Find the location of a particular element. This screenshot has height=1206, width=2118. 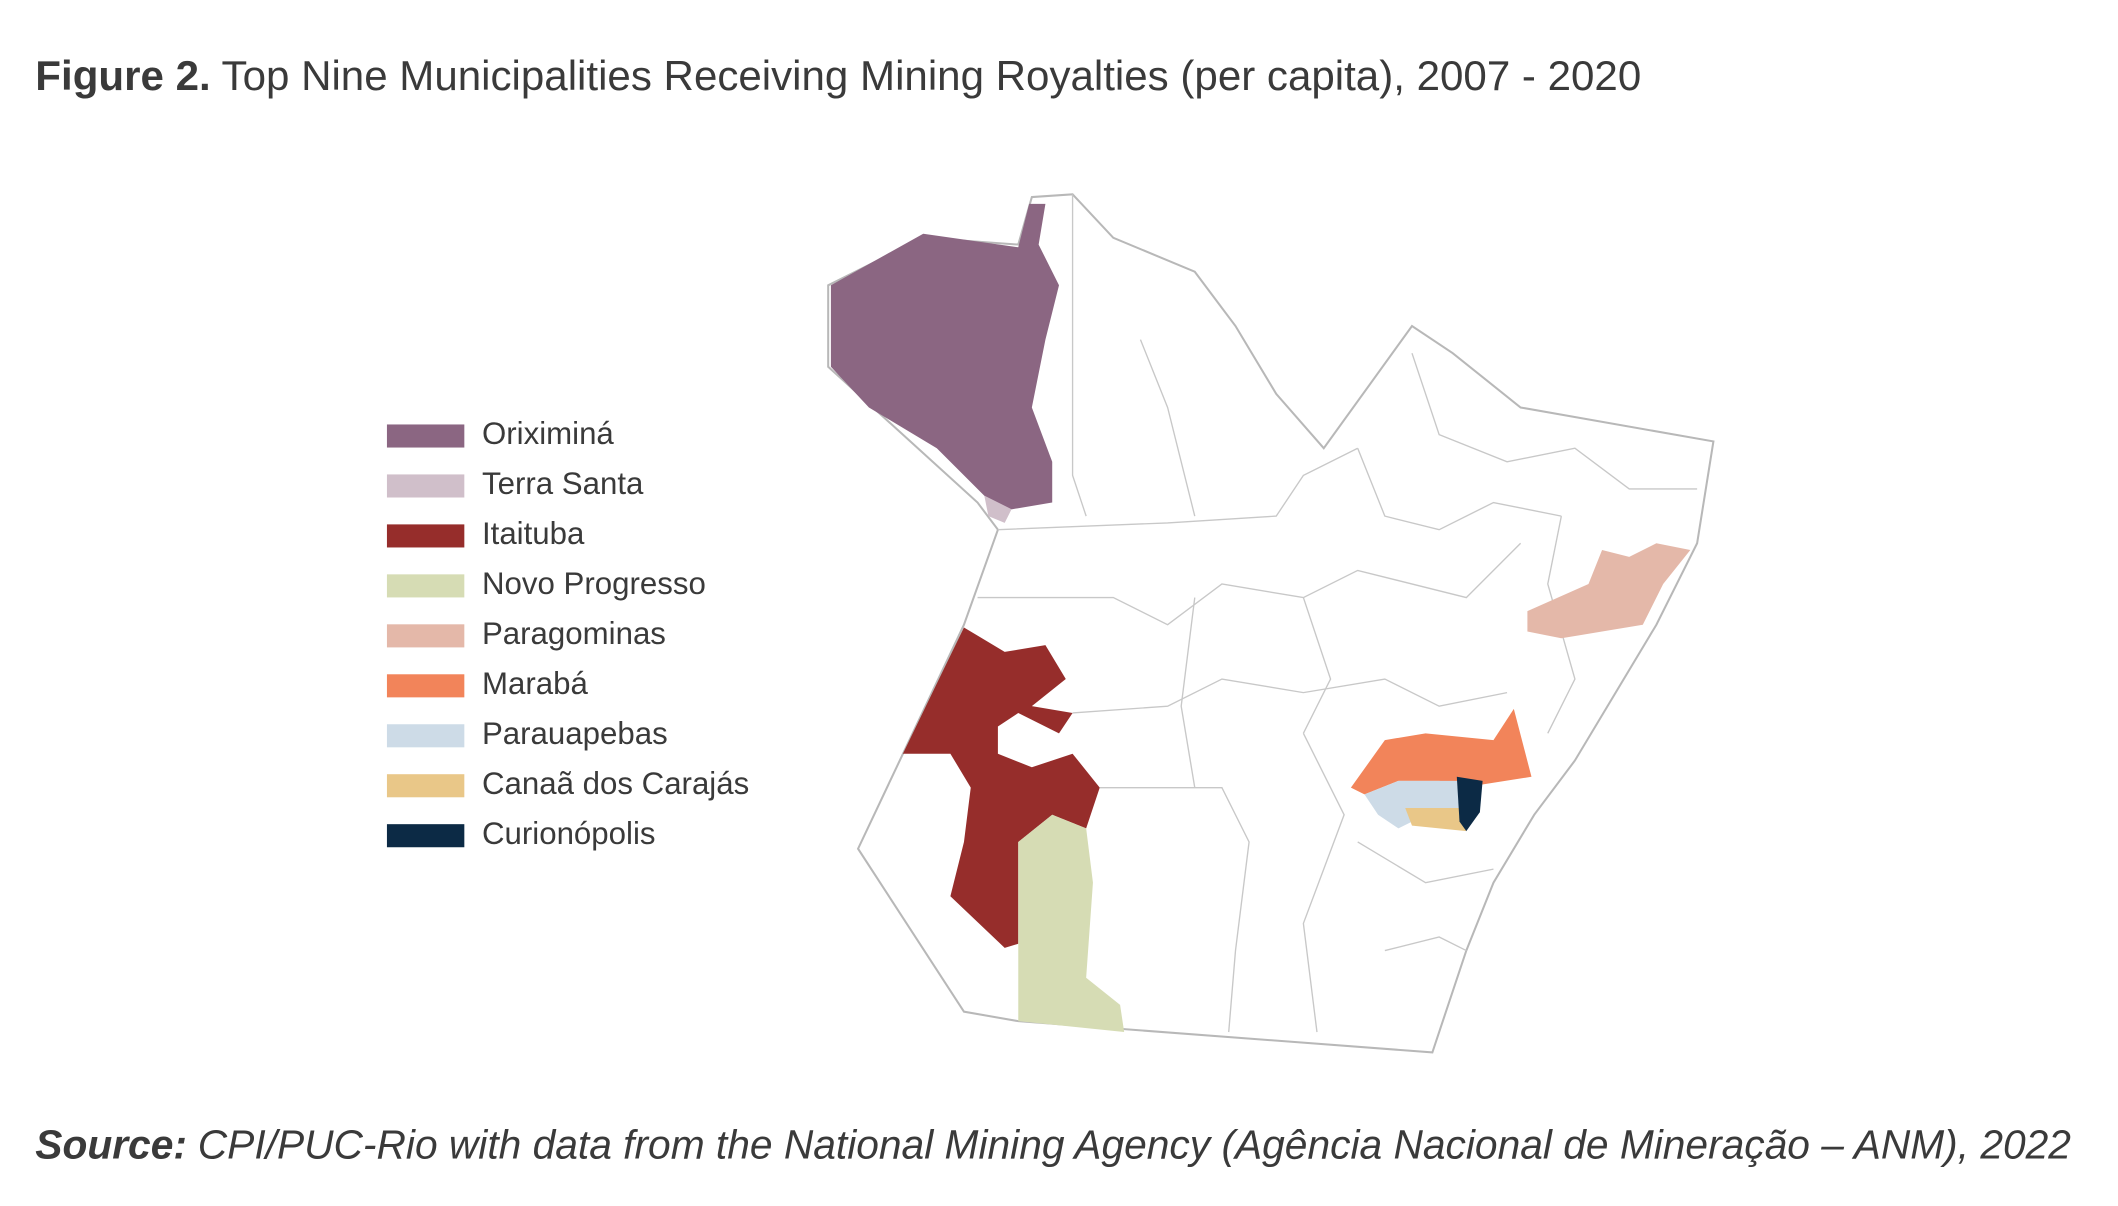

source-label: Source: is located at coordinates (111, 1144).